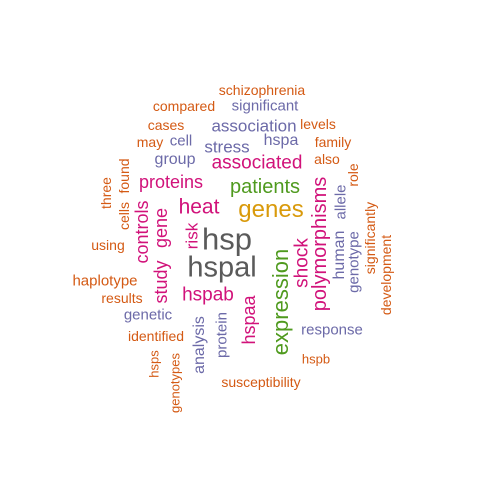 The height and width of the screenshot is (480, 480). What do you see at coordinates (265, 187) in the screenshot?
I see `word-patients: patients` at bounding box center [265, 187].